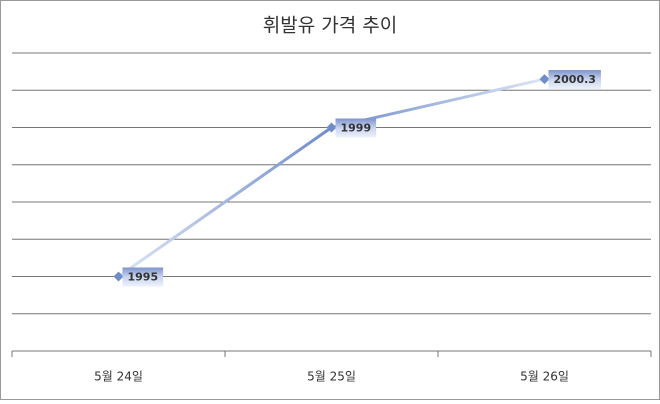 The width and height of the screenshot is (660, 404). I want to click on data-label: 1995, so click(143, 277).